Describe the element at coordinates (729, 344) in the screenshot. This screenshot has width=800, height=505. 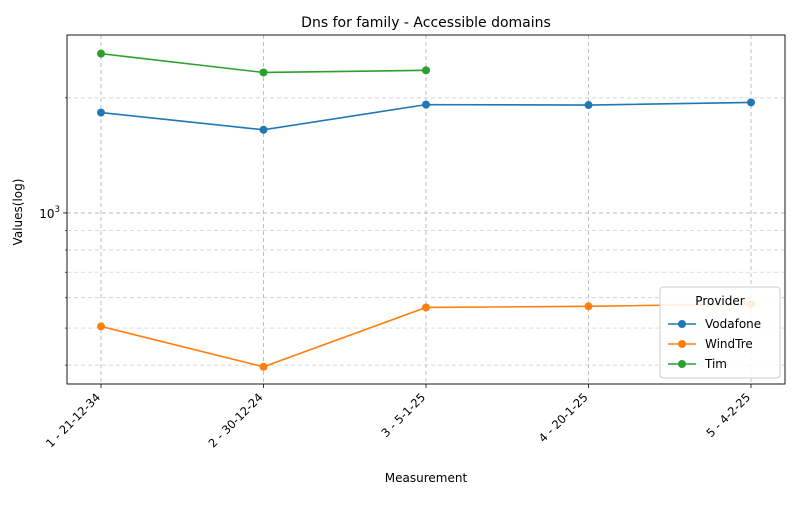
I see `legend-label: WindTre` at that location.